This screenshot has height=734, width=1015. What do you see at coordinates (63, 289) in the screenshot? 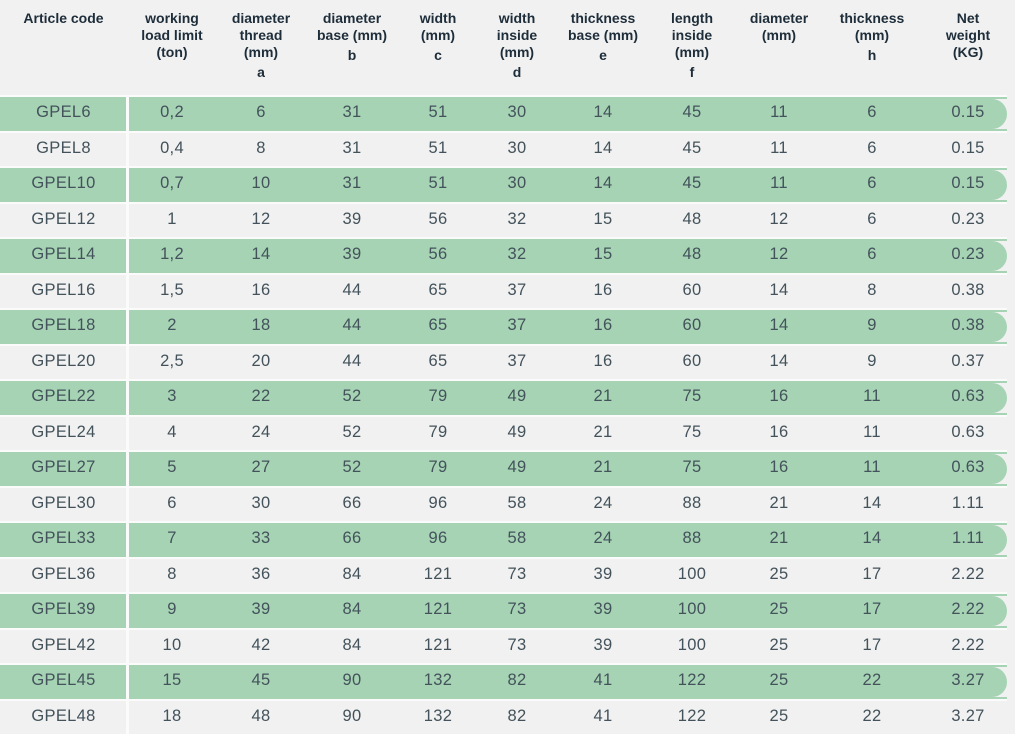
I see `article-code-cell: GPEL16` at bounding box center [63, 289].